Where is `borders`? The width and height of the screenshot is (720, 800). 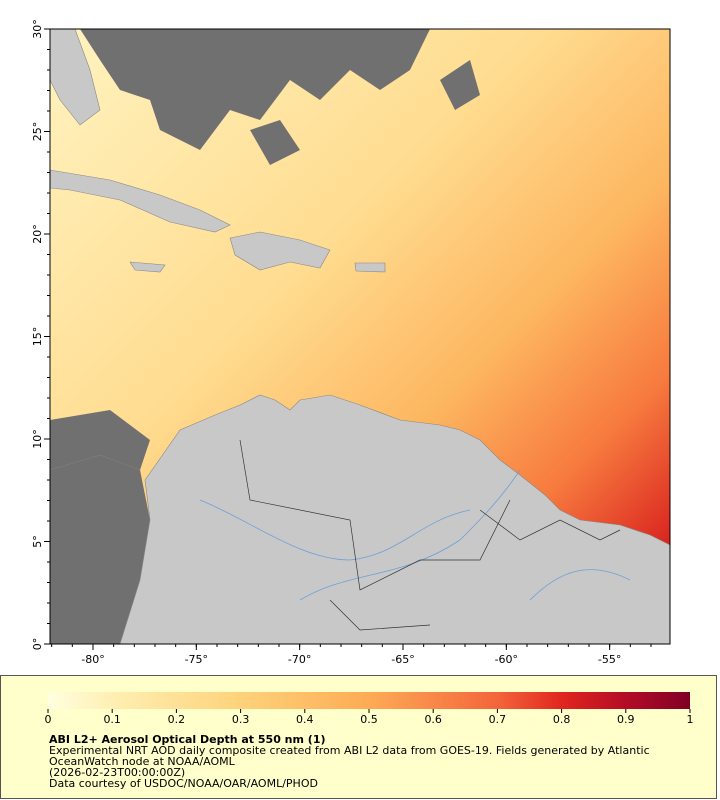 borders is located at coordinates (430, 535).